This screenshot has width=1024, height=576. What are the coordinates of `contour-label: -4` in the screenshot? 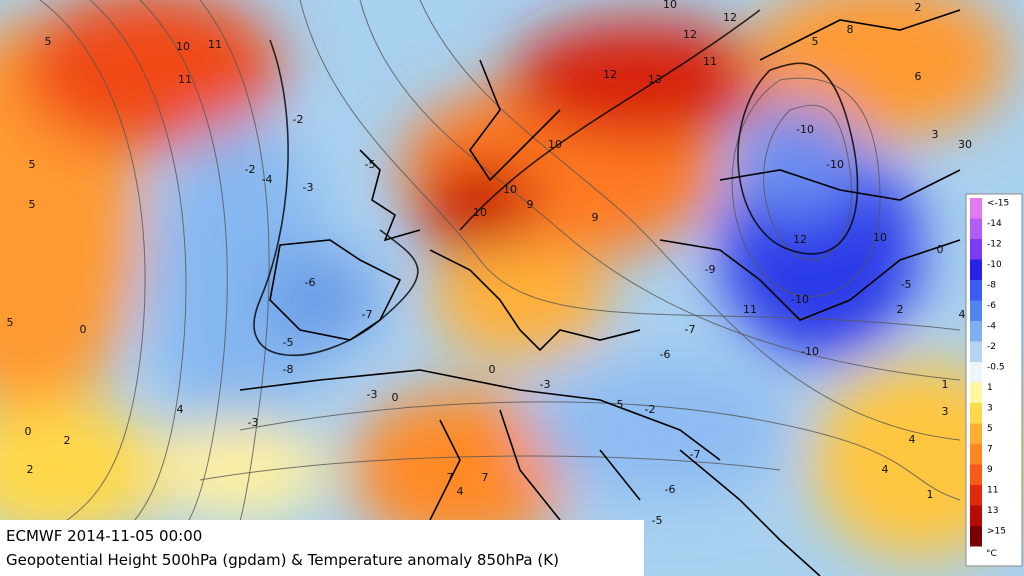 It's located at (267, 179).